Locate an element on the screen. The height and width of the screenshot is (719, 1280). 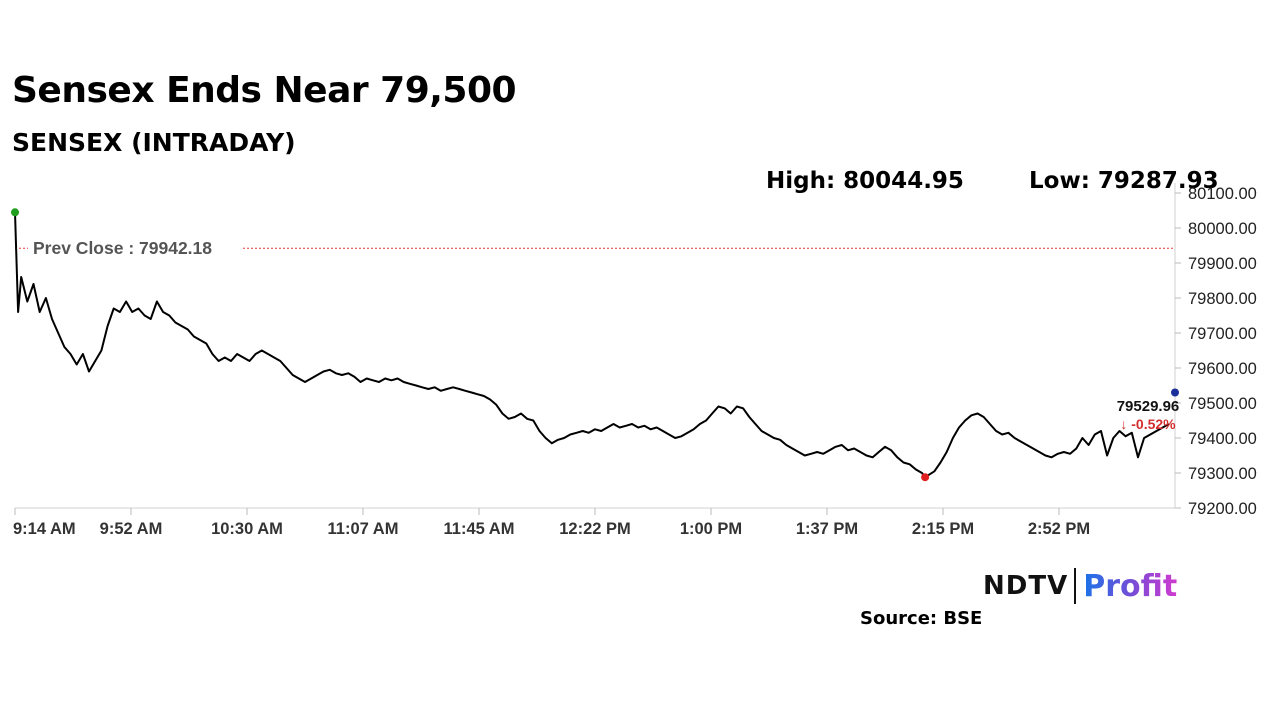
day-low-marker is located at coordinates (925, 477).